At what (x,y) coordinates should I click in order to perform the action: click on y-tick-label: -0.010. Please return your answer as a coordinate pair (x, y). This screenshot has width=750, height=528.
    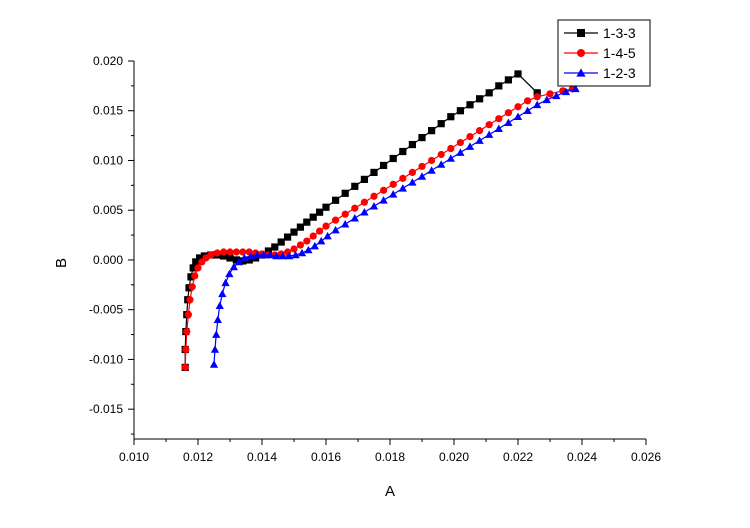
    Looking at the image, I should click on (106, 359).